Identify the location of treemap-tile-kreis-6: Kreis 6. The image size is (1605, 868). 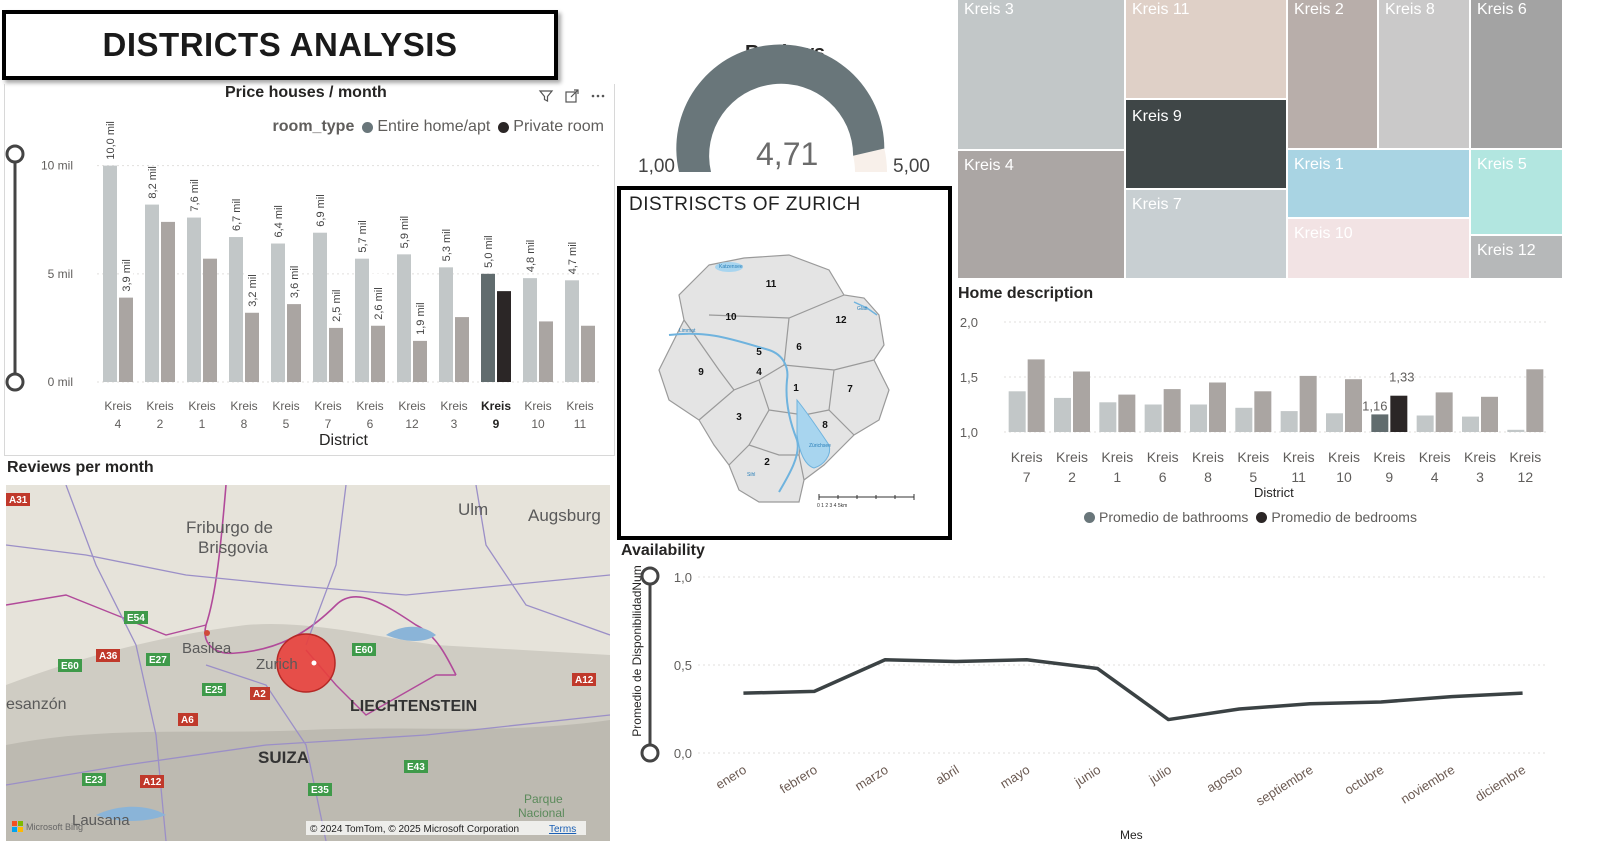
(1516, 74).